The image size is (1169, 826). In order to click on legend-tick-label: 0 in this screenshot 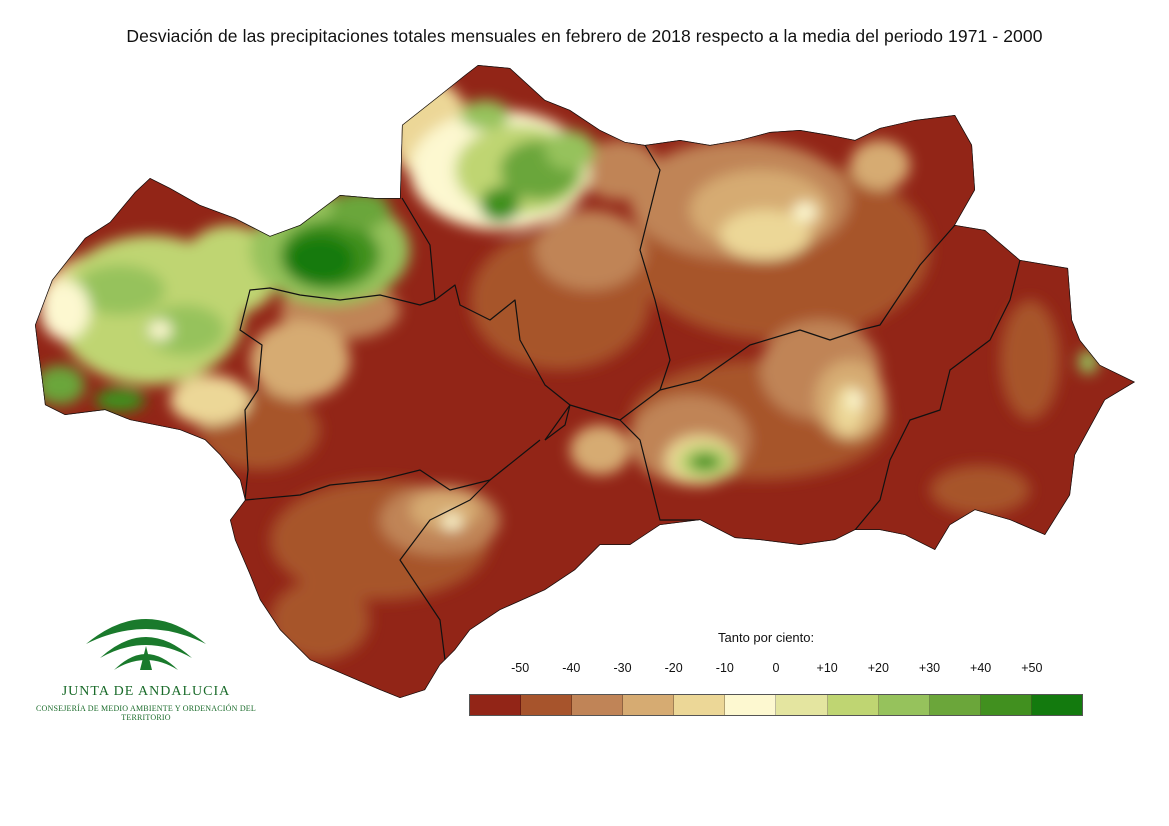, I will do `click(776, 668)`.